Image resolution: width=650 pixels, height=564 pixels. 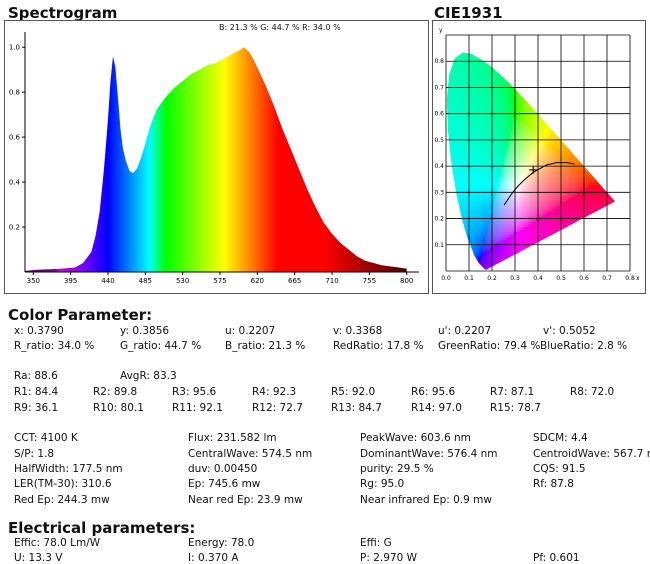 What do you see at coordinates (62, 500) in the screenshot?
I see `param-red-ep: Red Ep: 244.3 mw` at bounding box center [62, 500].